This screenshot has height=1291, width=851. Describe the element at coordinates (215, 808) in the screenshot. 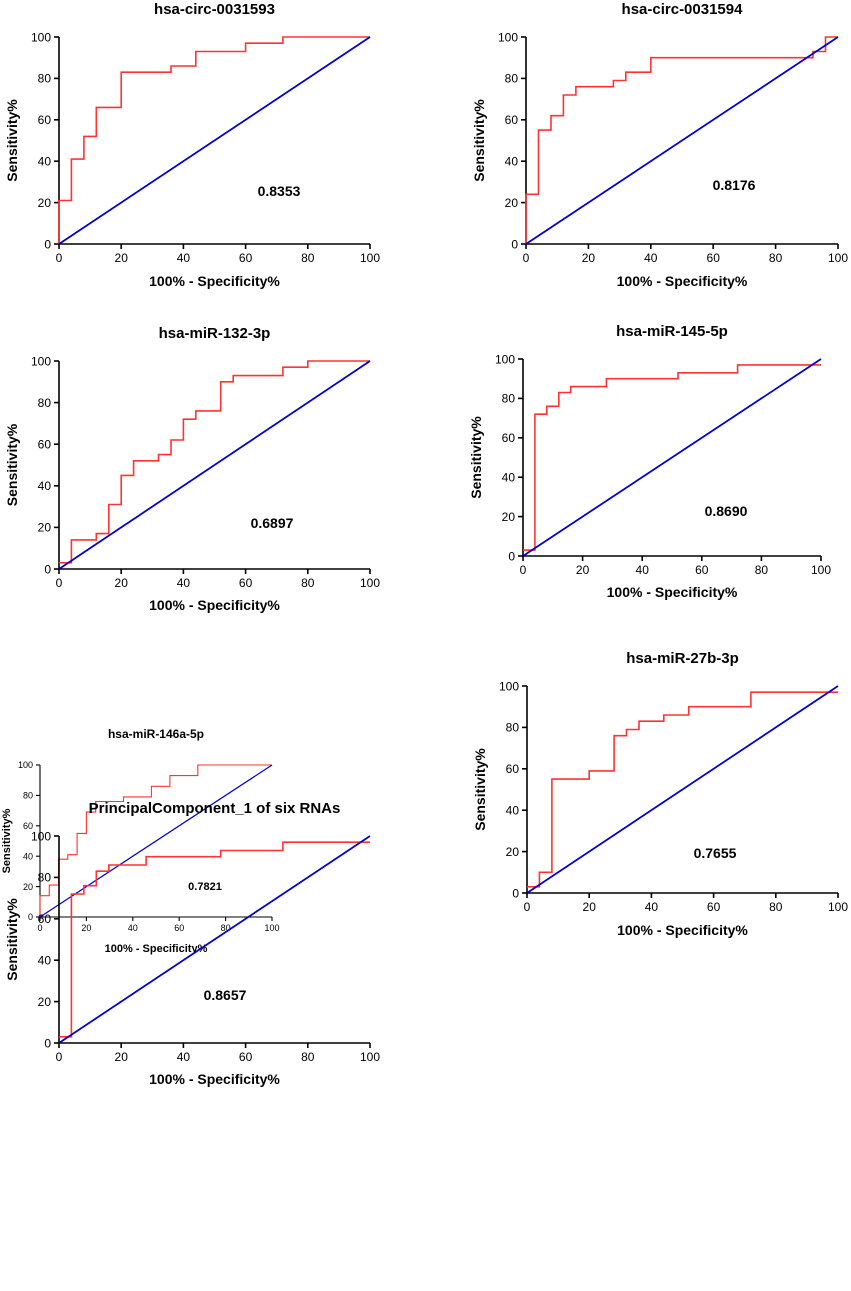

I see `chart-title: PrincipalComponent_1 of six RNAs` at that location.